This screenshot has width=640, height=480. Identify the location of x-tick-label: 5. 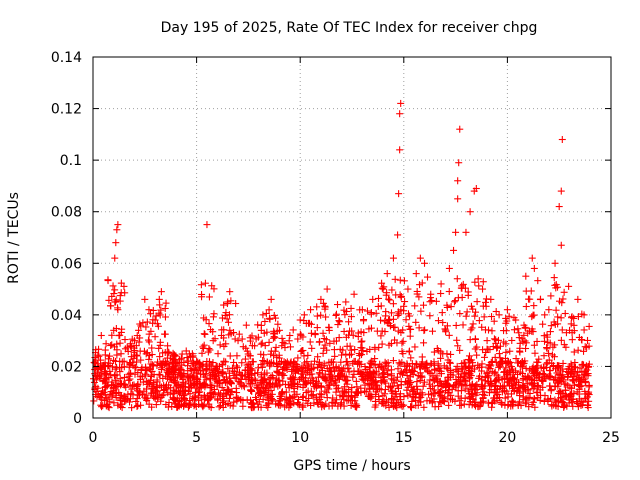
(196, 438).